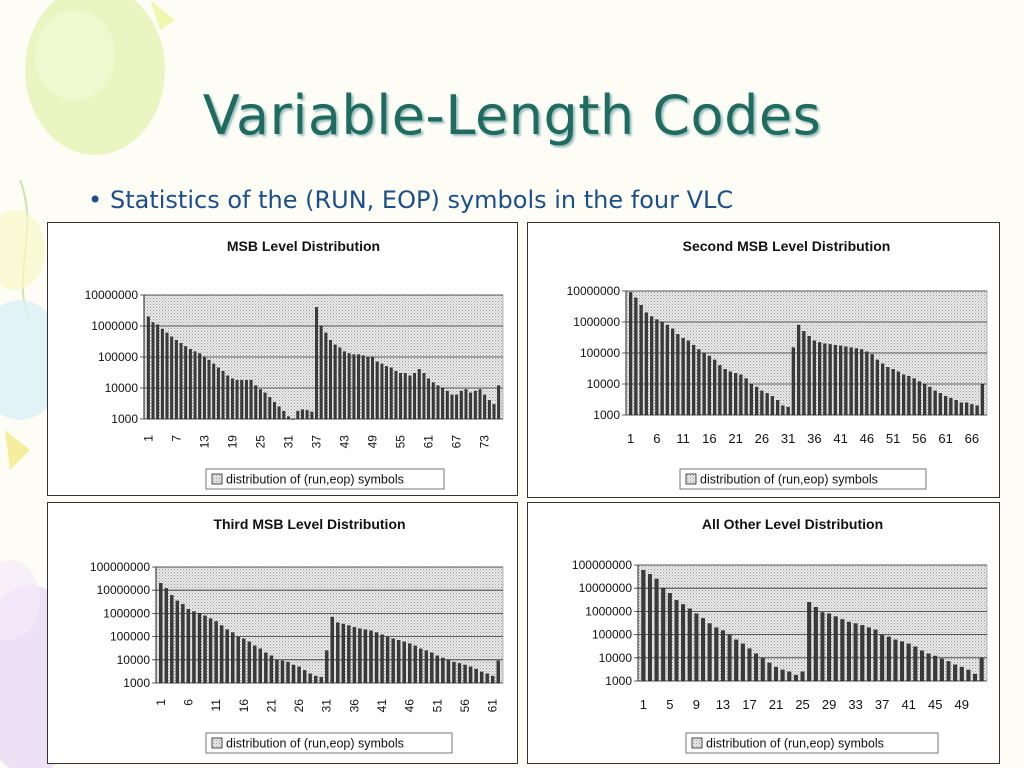 The width and height of the screenshot is (1024, 768). I want to click on x-tick-label: 16, so click(244, 706).